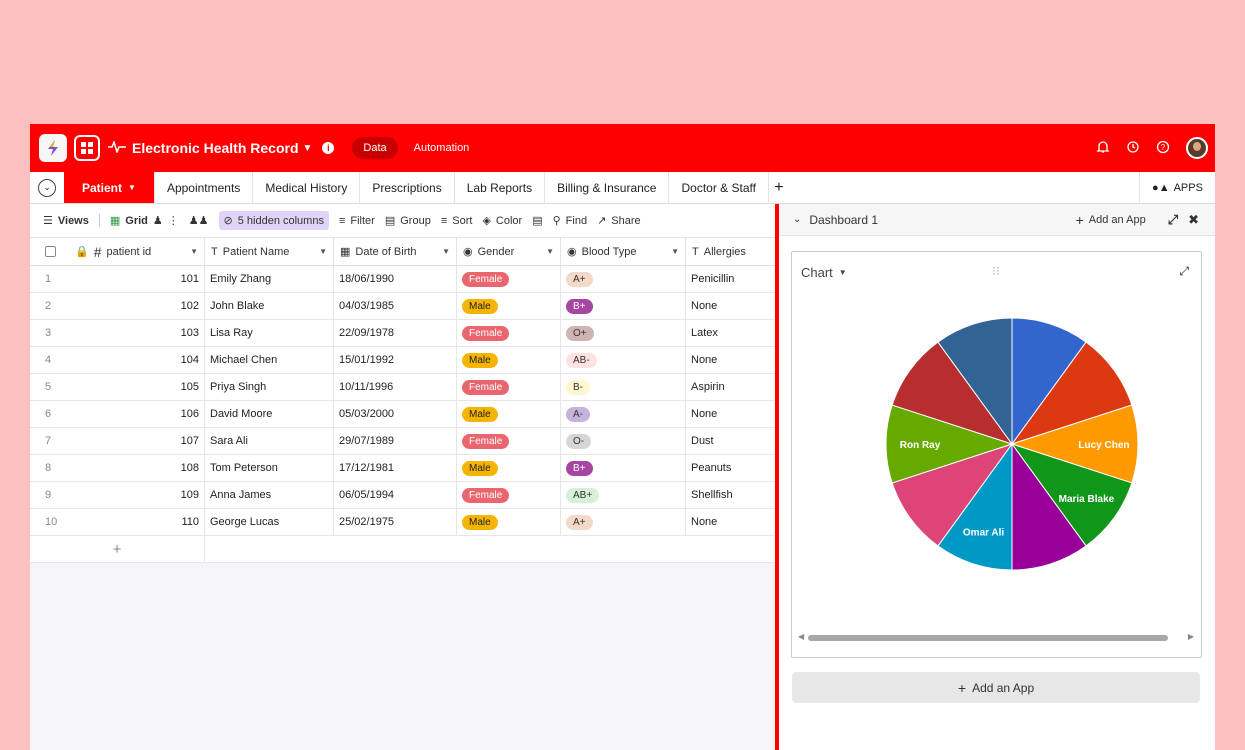  What do you see at coordinates (269, 387) in the screenshot?
I see `patient-name-cell: Priya Singh` at bounding box center [269, 387].